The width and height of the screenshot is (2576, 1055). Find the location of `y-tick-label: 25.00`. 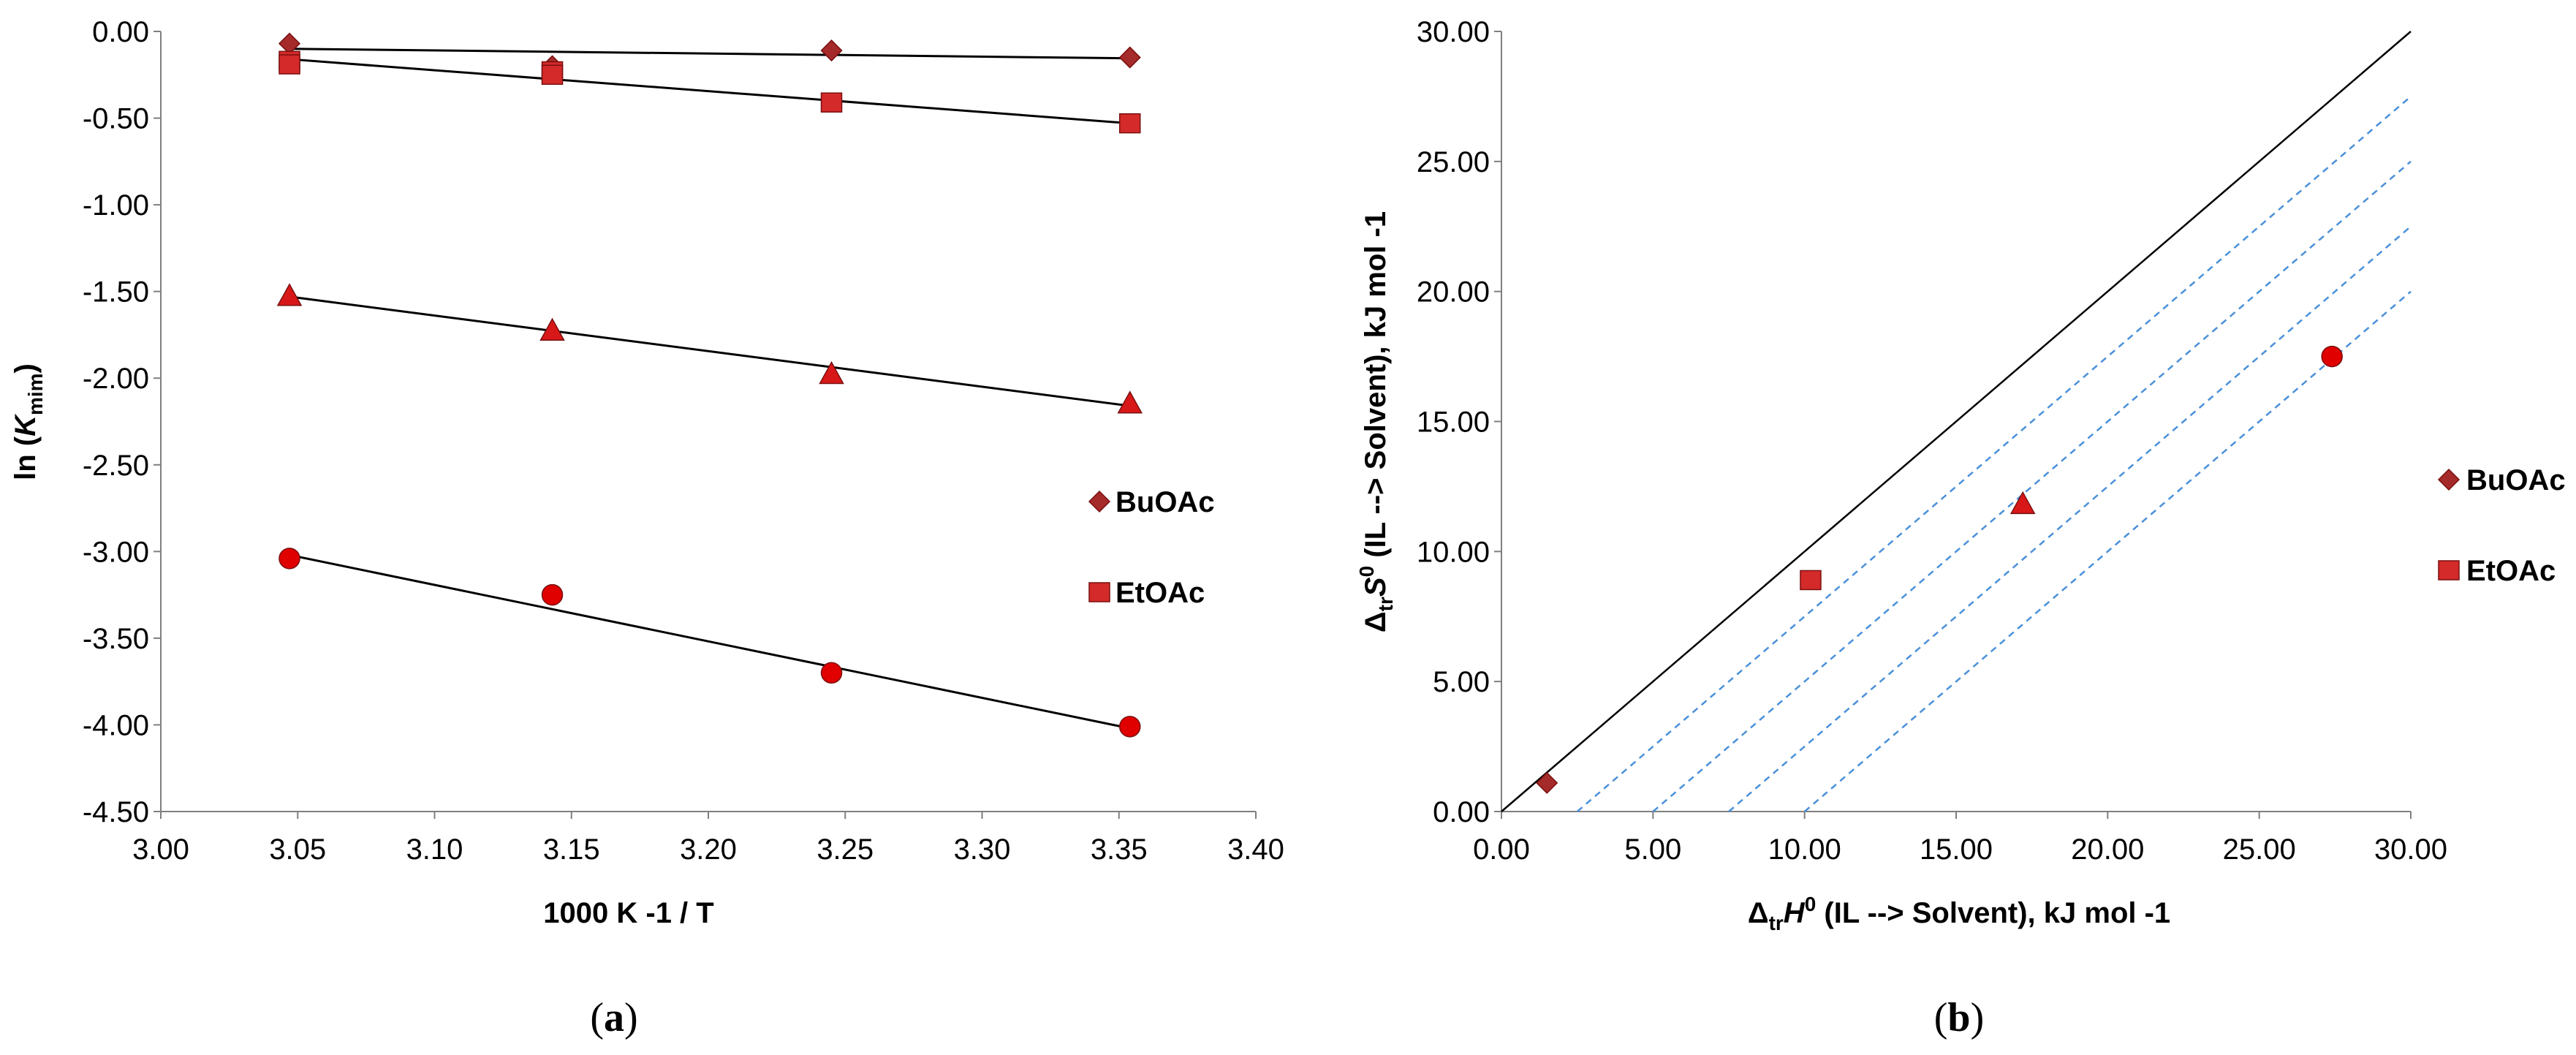

y-tick-label: 25.00 is located at coordinates (1453, 162).